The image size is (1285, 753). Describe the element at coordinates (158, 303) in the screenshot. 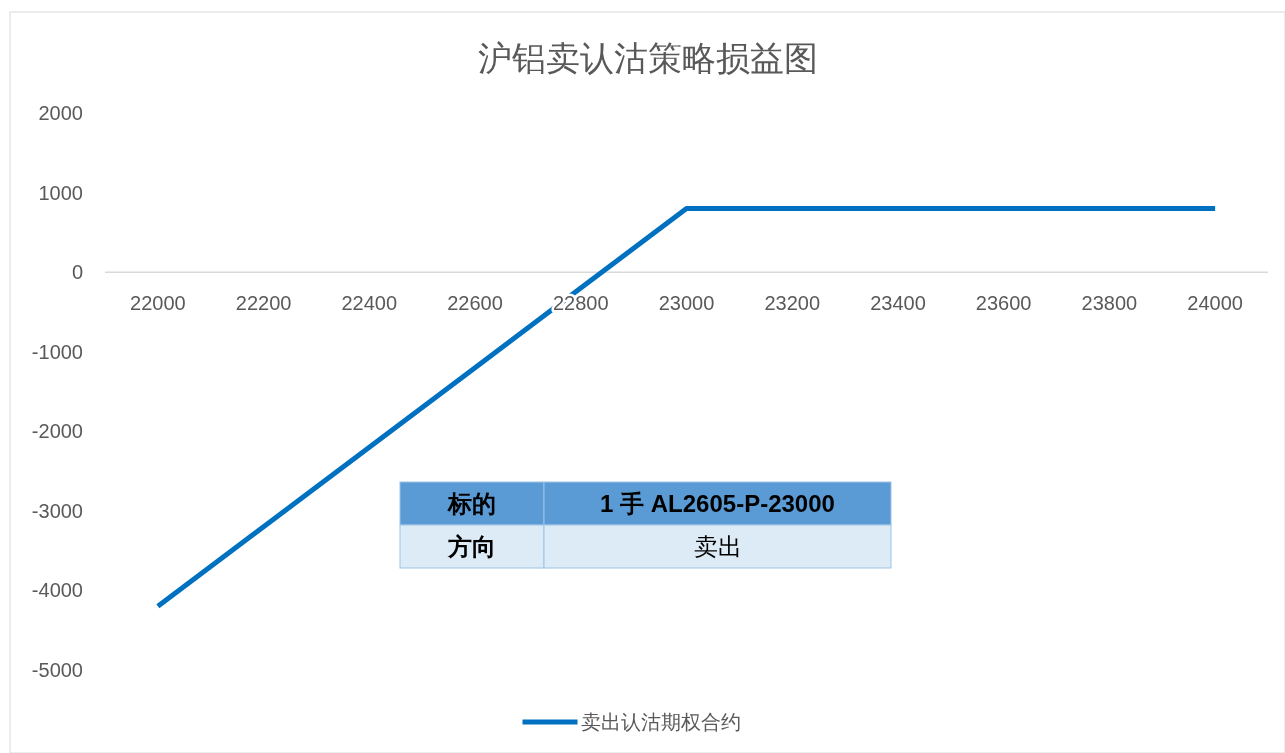

I see `x-tick-label: 22000` at that location.